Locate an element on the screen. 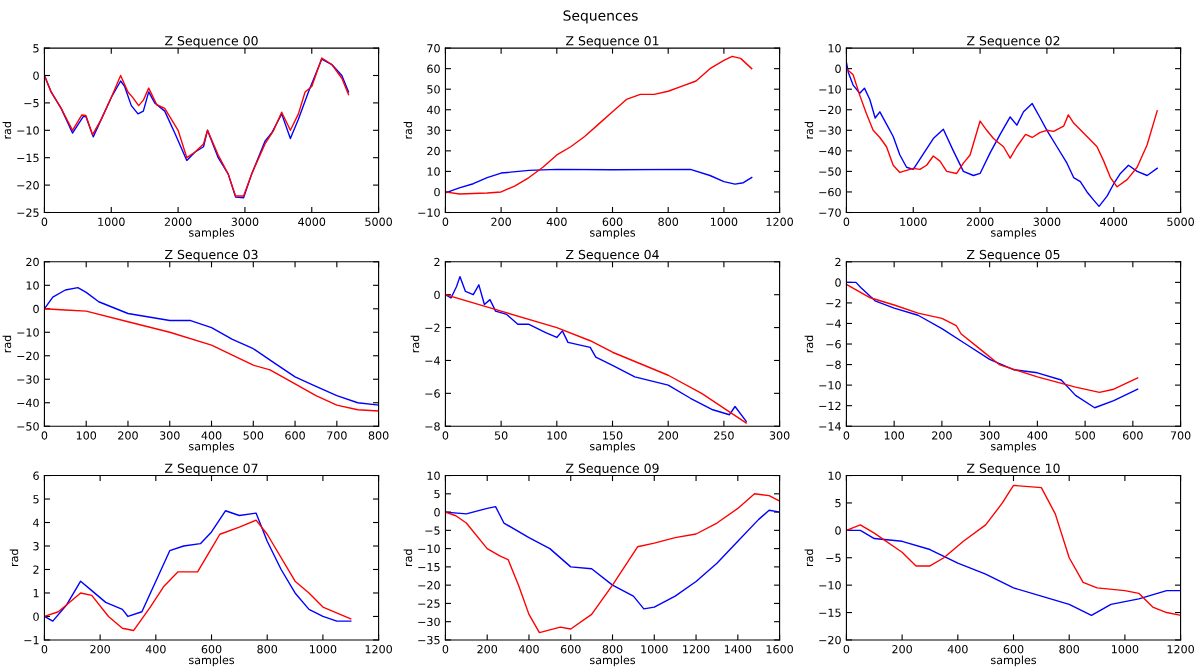 Image resolution: width=1201 pixels, height=668 pixels. chart-title: Z Sequence 05 is located at coordinates (1013, 255).